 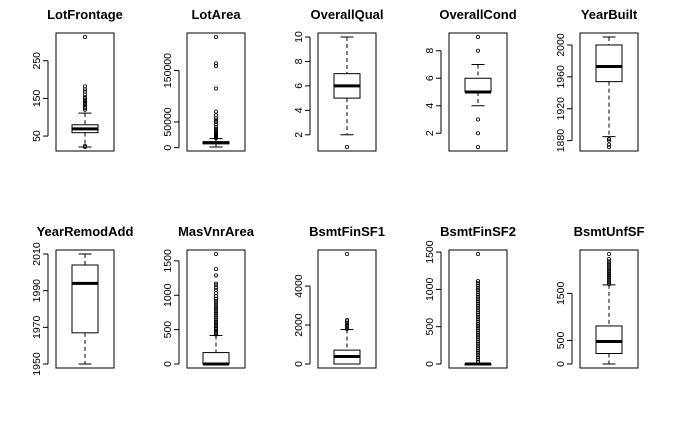 What do you see at coordinates (168, 70) in the screenshot?
I see `y-tick-label: 150000` at bounding box center [168, 70].